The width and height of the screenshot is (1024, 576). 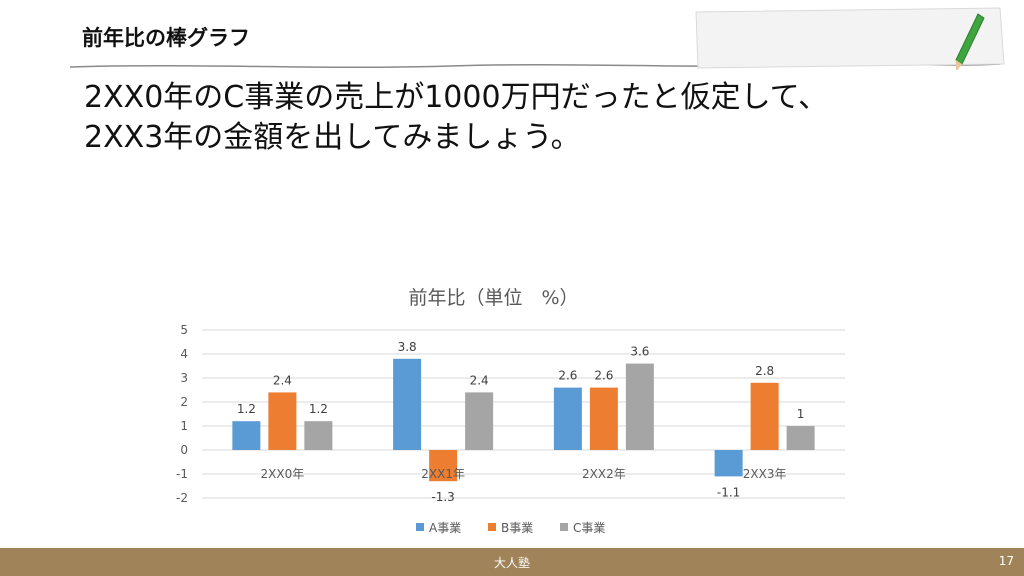 What do you see at coordinates (517, 528) in the screenshot?
I see `legend-label: B事業` at bounding box center [517, 528].